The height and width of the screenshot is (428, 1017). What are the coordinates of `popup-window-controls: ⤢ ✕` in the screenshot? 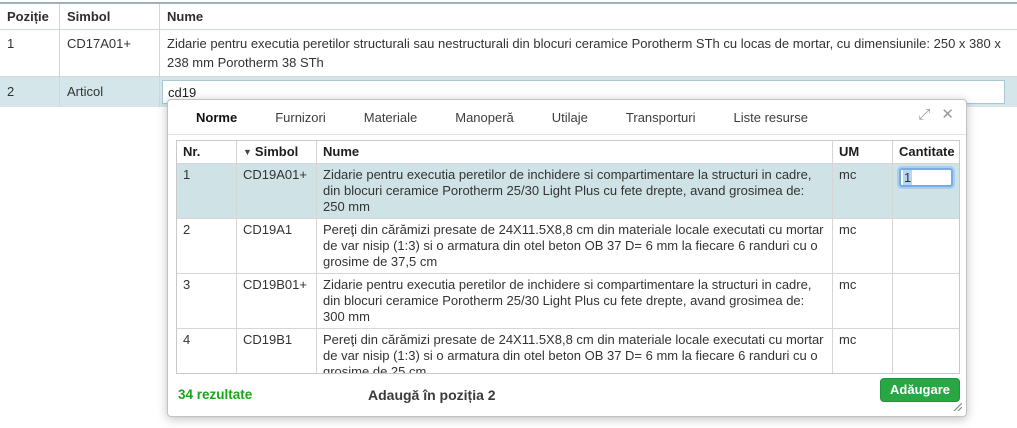 It's located at (936, 114).